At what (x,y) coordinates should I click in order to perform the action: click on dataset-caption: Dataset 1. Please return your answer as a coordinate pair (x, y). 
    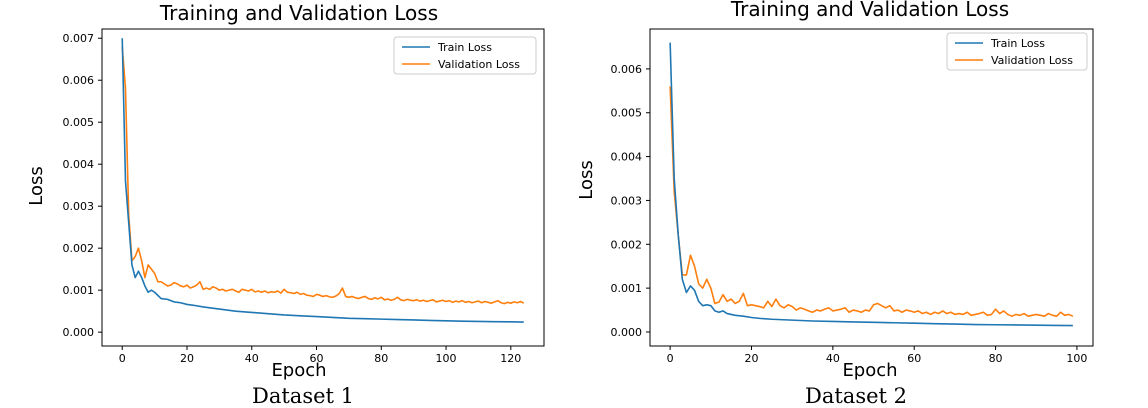
    Looking at the image, I should click on (303, 396).